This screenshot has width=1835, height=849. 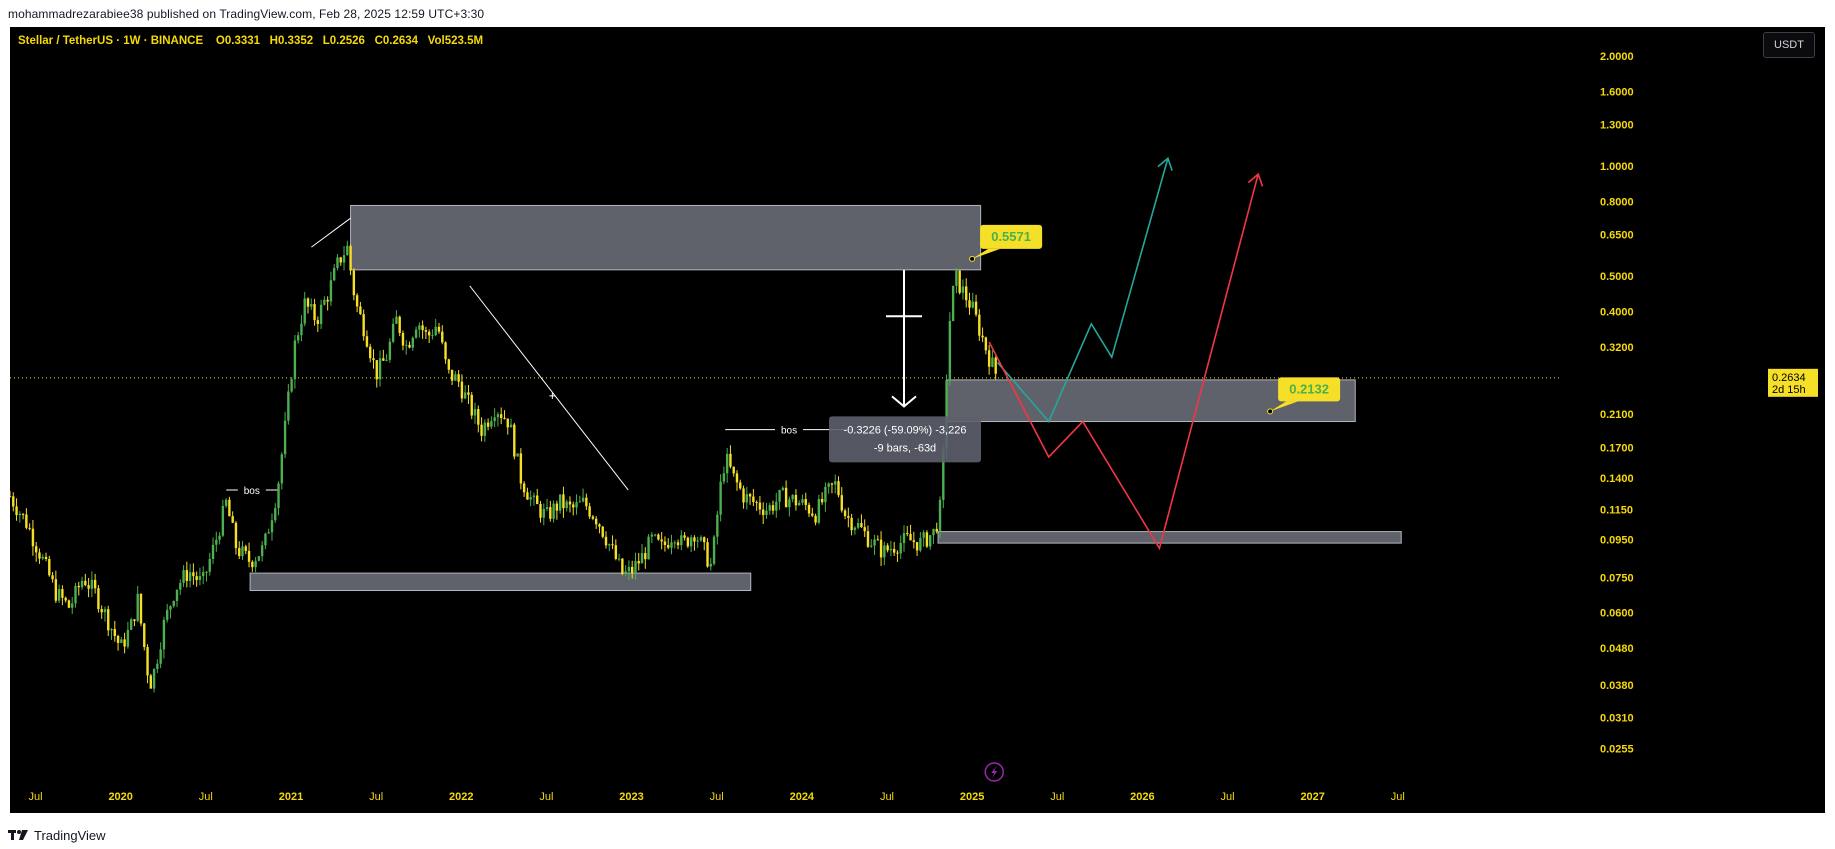 What do you see at coordinates (455, 41) in the screenshot?
I see `volume-value: Vol523.5M` at bounding box center [455, 41].